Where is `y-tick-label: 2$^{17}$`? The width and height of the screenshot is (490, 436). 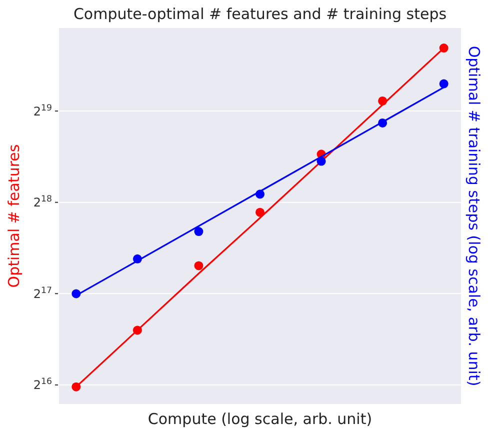 y-tick-label: 2$^{17}$ is located at coordinates (42, 293).